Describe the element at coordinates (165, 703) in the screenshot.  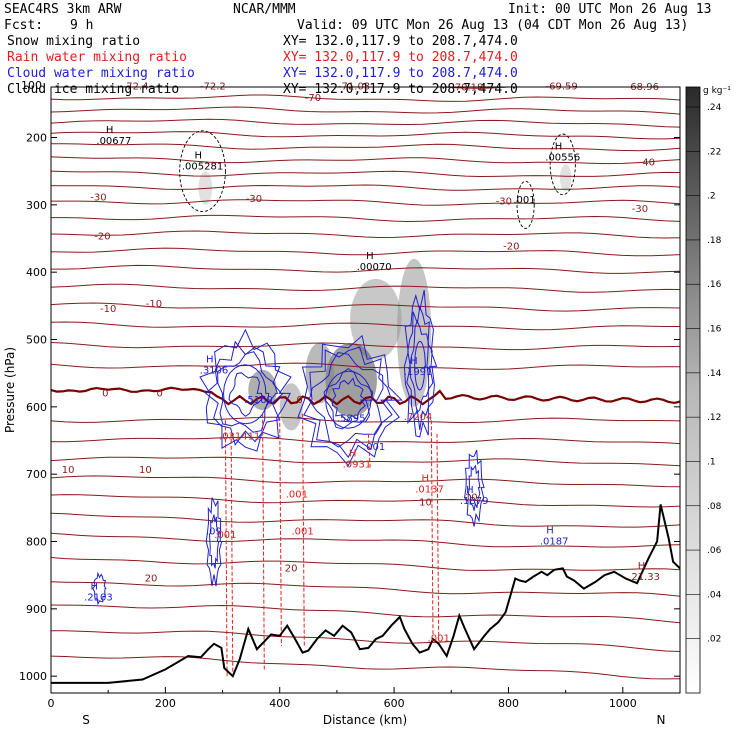
I see `x-tick-label: 200` at that location.